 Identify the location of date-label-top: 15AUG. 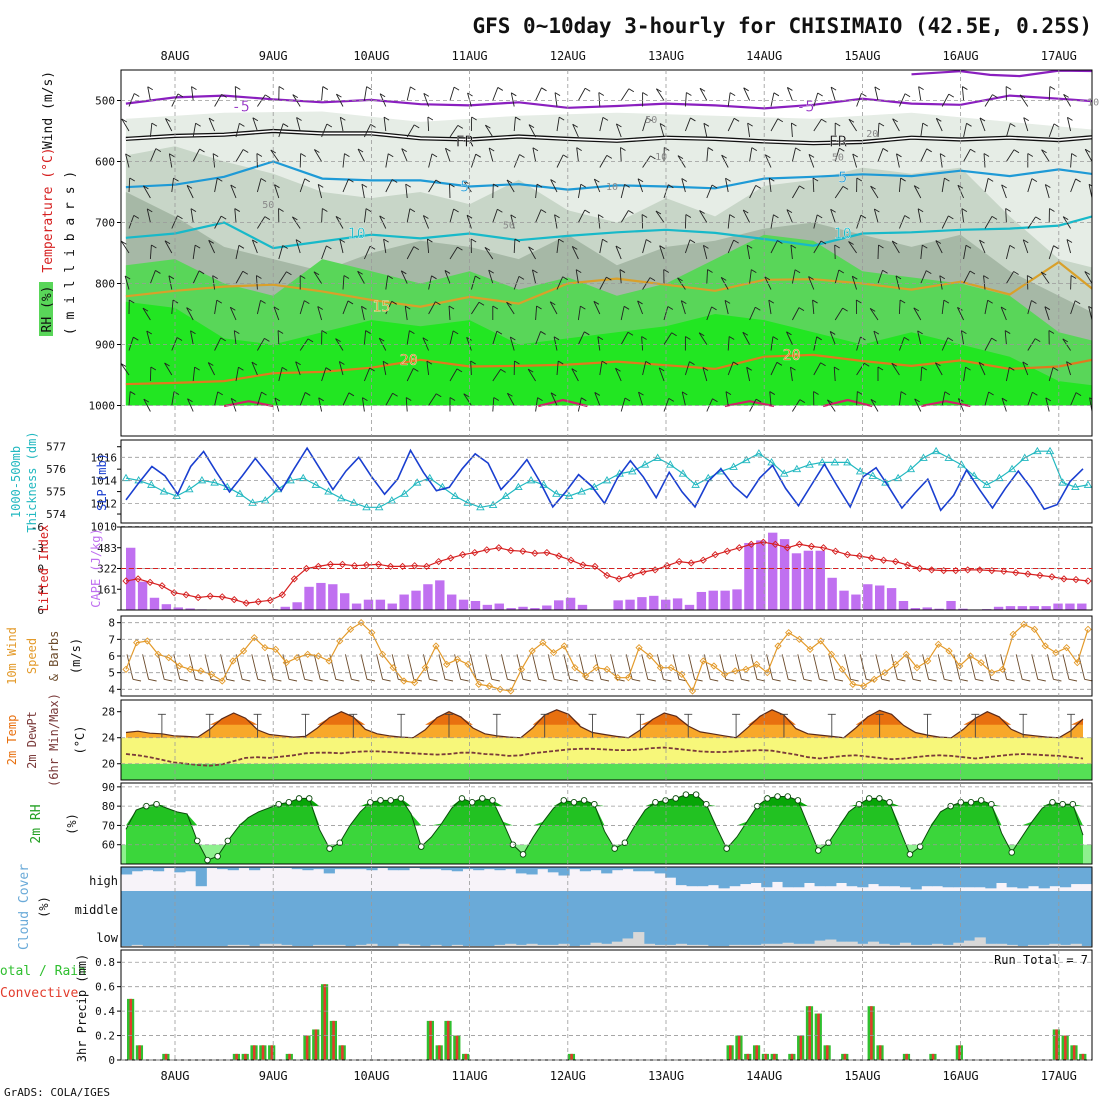
(862, 56).